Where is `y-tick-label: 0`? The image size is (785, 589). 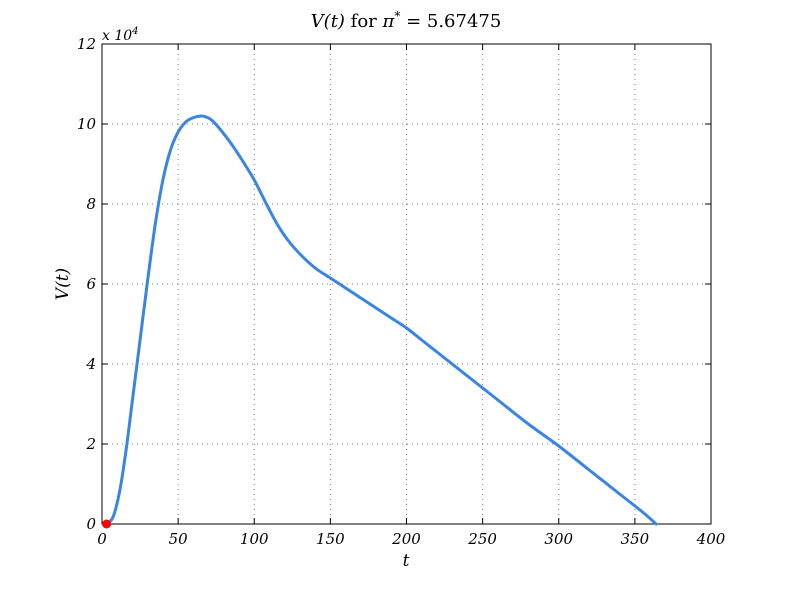
y-tick-label: 0 is located at coordinates (91, 524).